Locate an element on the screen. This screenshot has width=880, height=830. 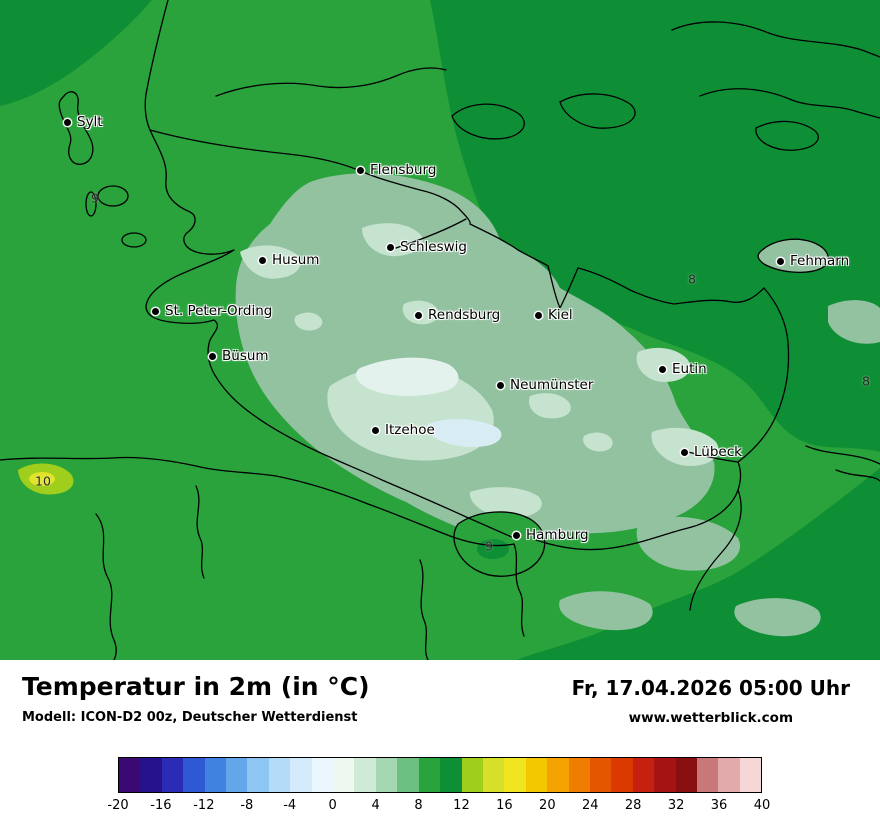
region-sage-east-edge is located at coordinates (854, 322).